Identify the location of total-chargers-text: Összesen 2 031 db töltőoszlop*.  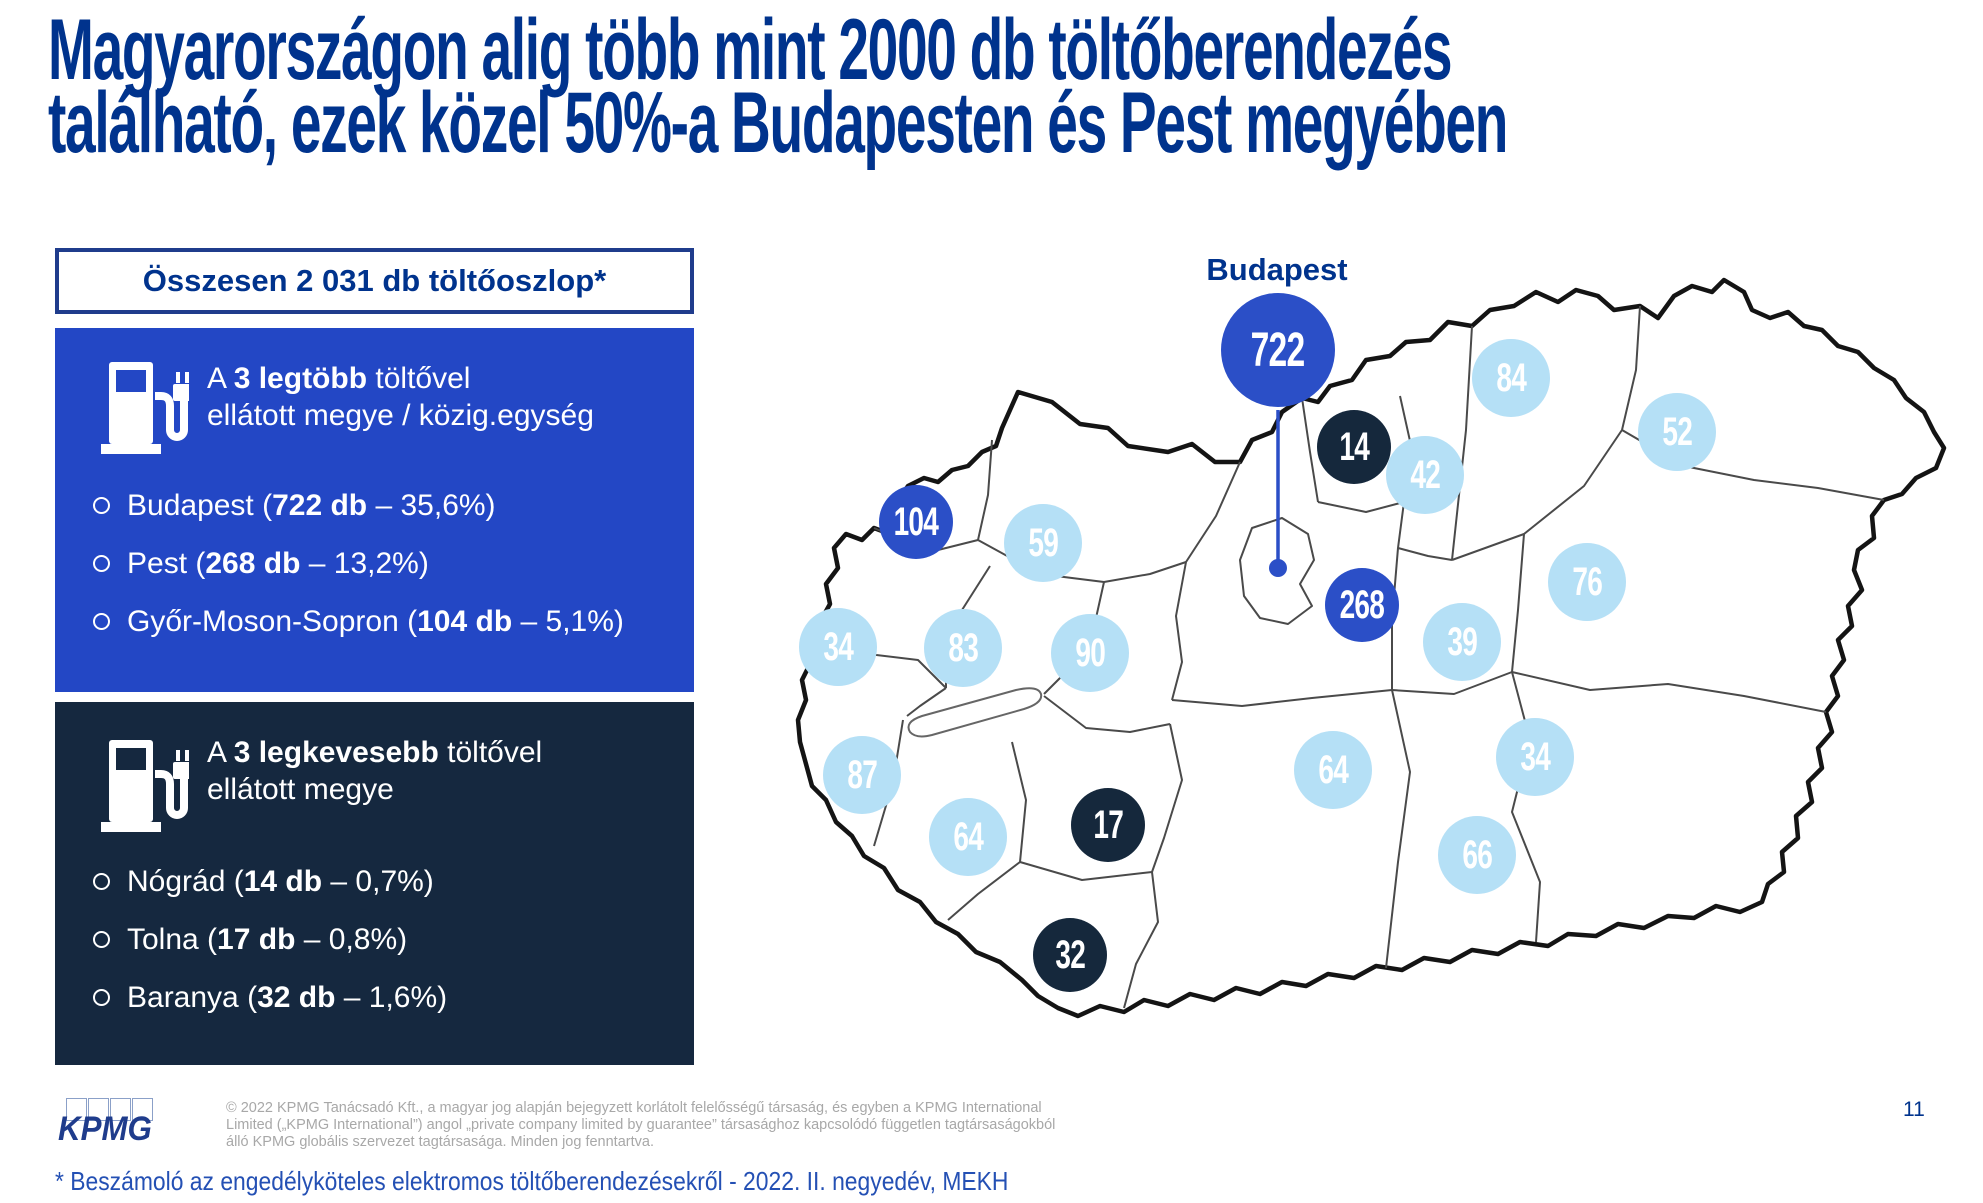
(374, 280).